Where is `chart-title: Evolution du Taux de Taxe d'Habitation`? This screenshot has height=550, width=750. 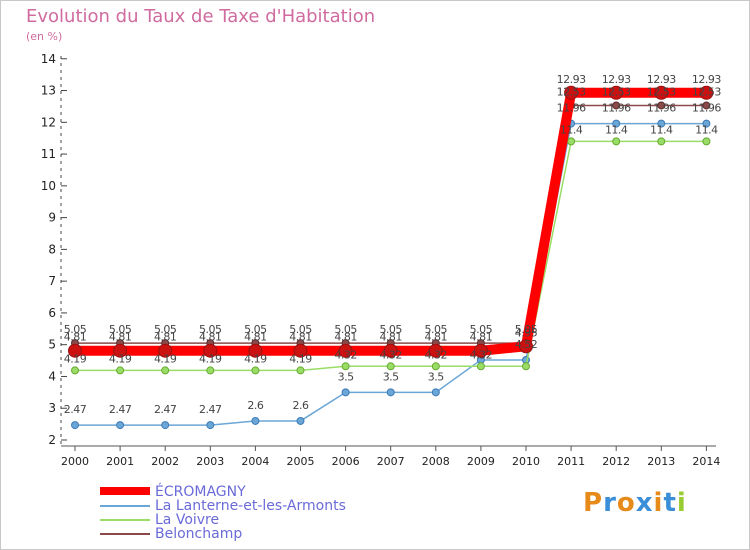
chart-title: Evolution du Taux de Taxe d'Habitation is located at coordinates (201, 16).